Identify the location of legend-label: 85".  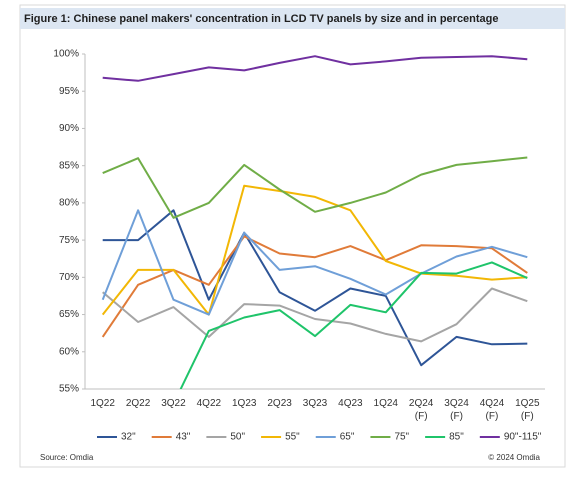
(456, 437).